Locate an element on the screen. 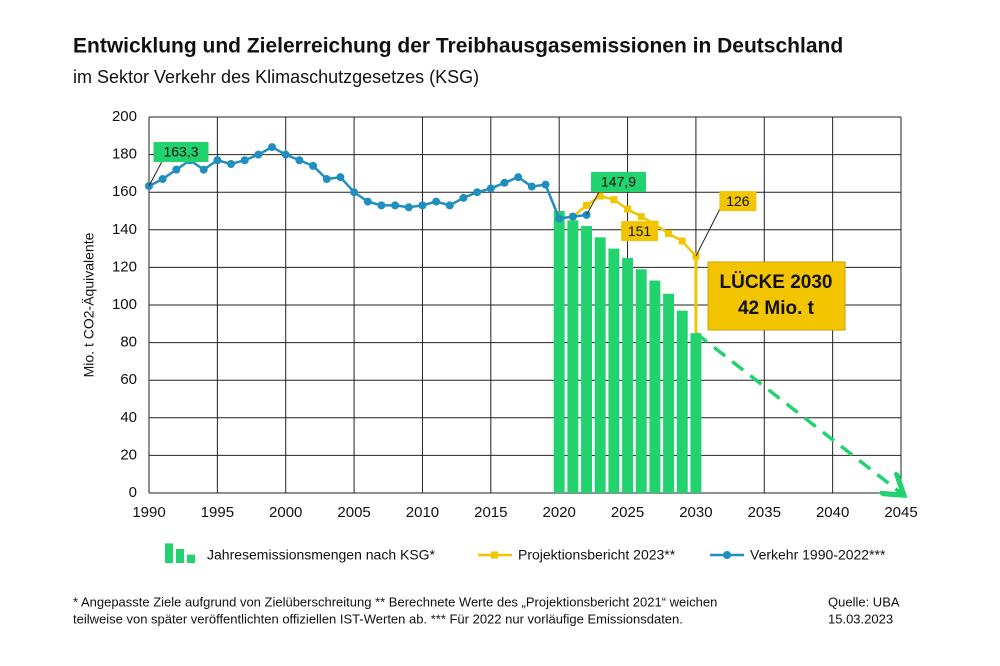  annotation: 42 Mio. t is located at coordinates (776, 308).